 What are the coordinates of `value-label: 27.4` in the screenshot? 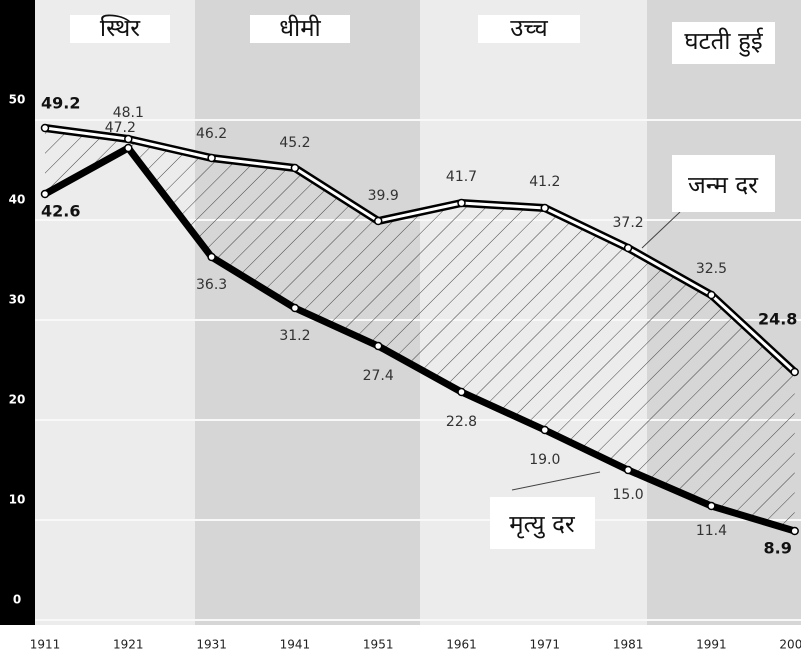 It's located at (378, 376).